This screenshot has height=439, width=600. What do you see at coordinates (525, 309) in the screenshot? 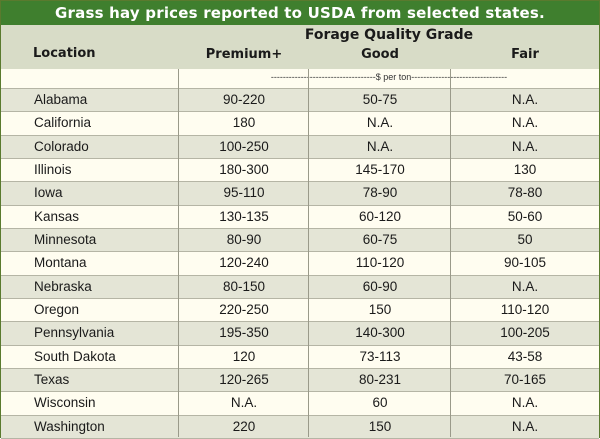
I see `fair-price: 110-120` at bounding box center [525, 309].